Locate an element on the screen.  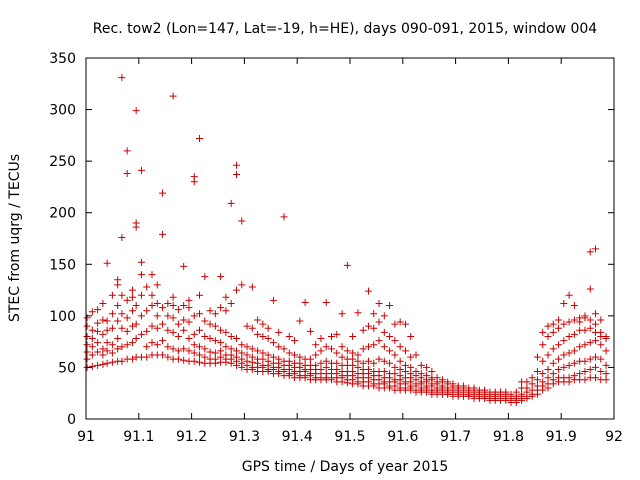
y-tick-label: 150 is located at coordinates (62, 265).